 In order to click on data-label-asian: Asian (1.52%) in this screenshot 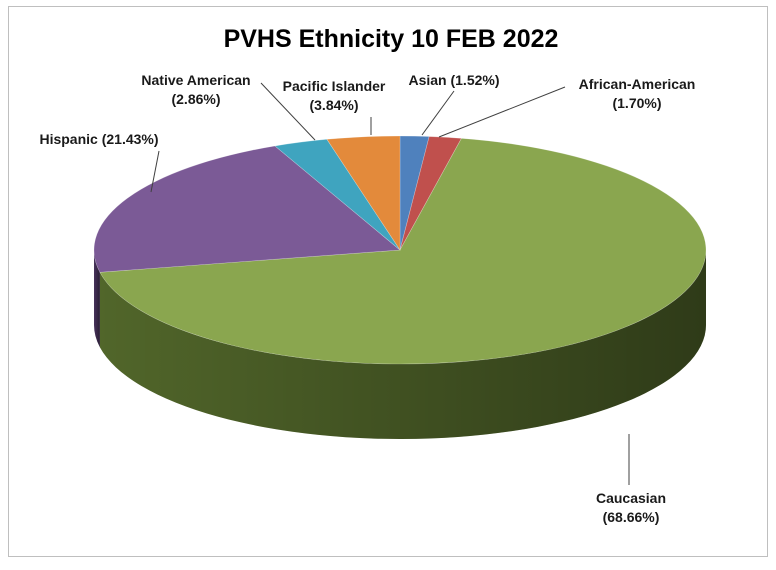, I will do `click(453, 80)`.